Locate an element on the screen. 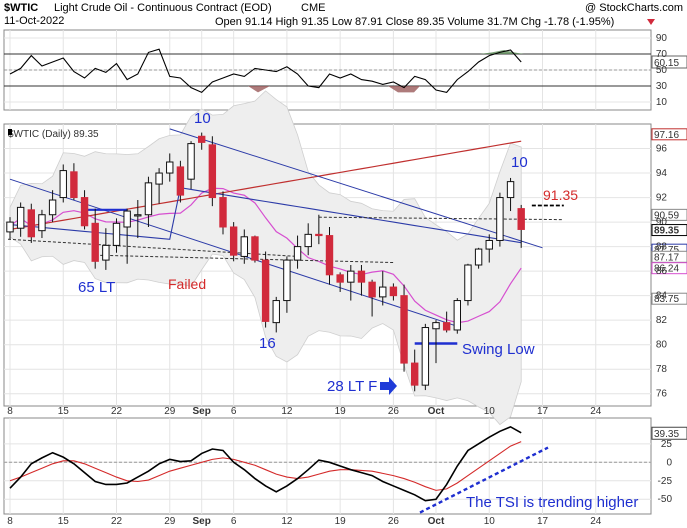  rsi-oversold-fill is located at coordinates (404, 89).